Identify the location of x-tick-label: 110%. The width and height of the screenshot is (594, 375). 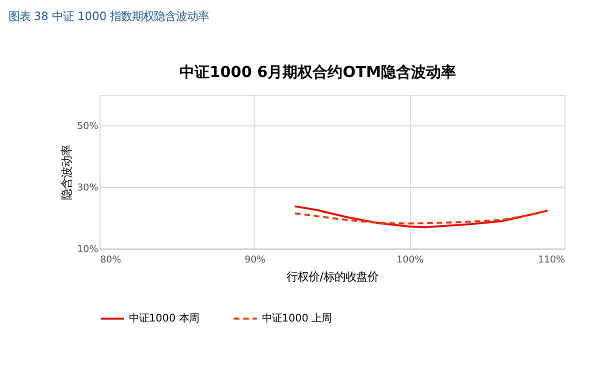
(552, 260).